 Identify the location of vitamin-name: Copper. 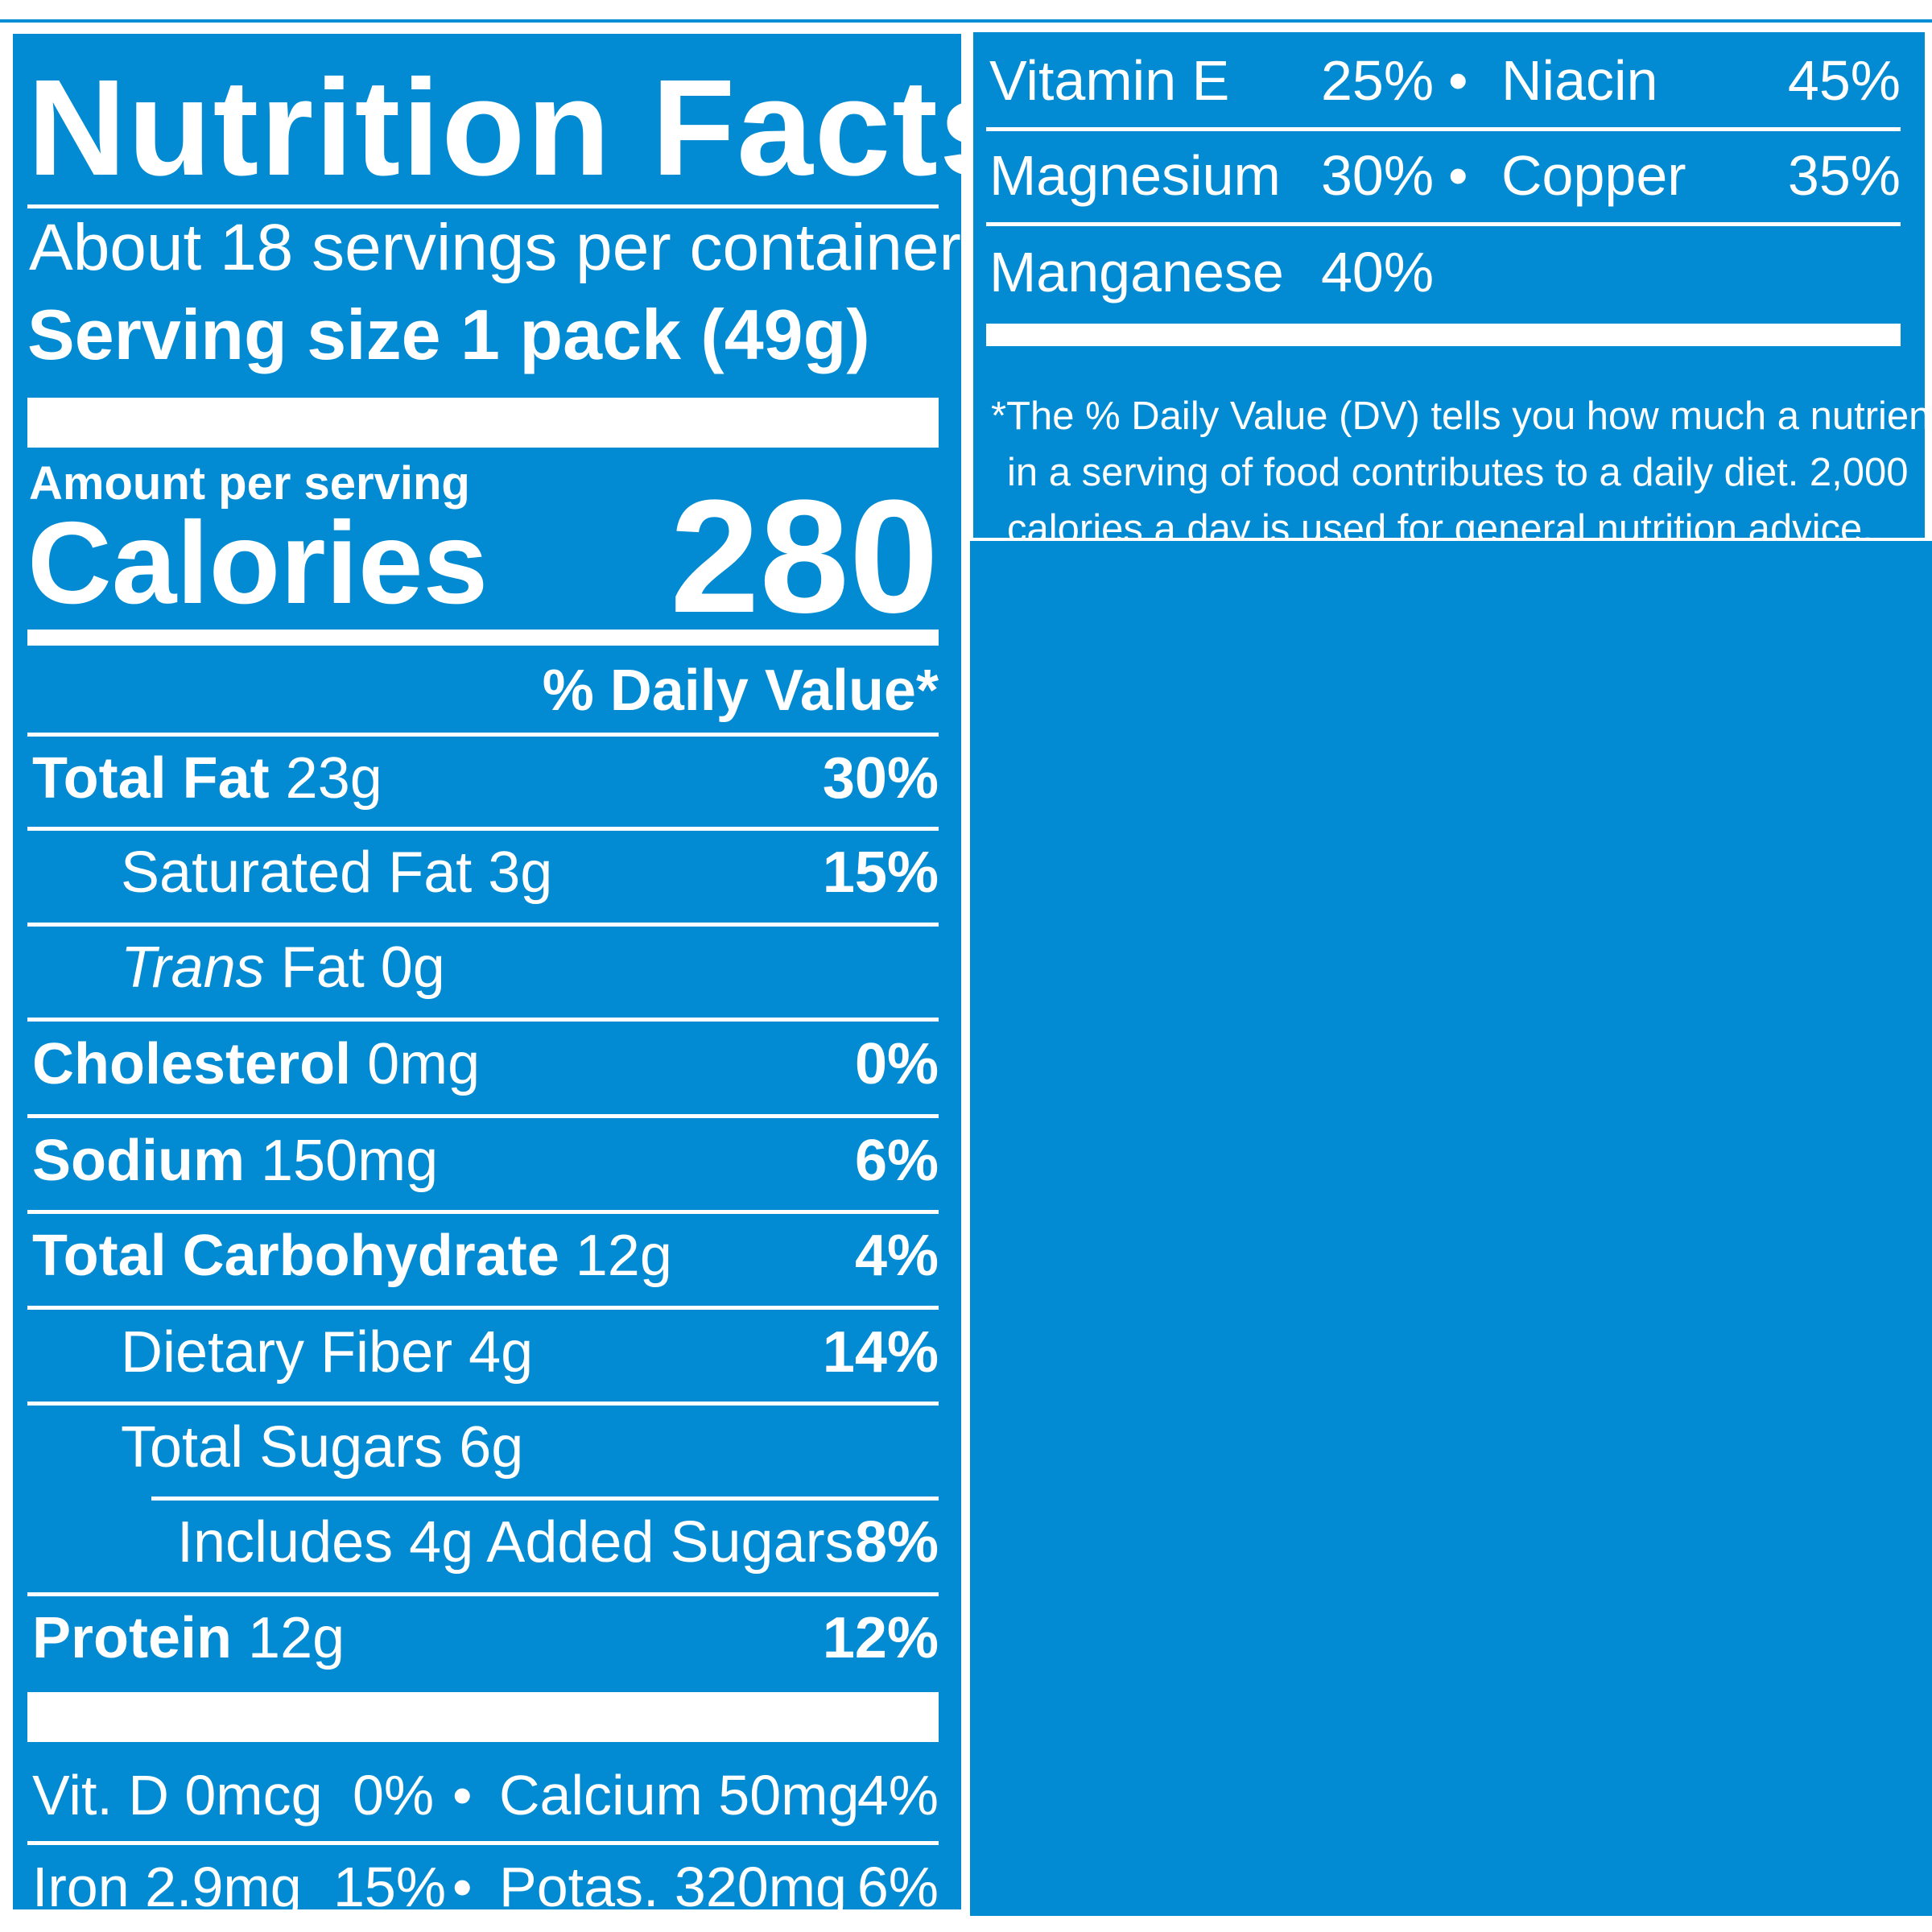
(1593, 175).